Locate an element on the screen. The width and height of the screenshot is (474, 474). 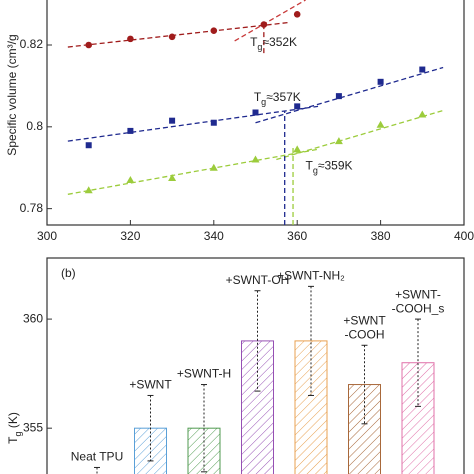
bar-label: -COOH_s is located at coordinates (418, 308).